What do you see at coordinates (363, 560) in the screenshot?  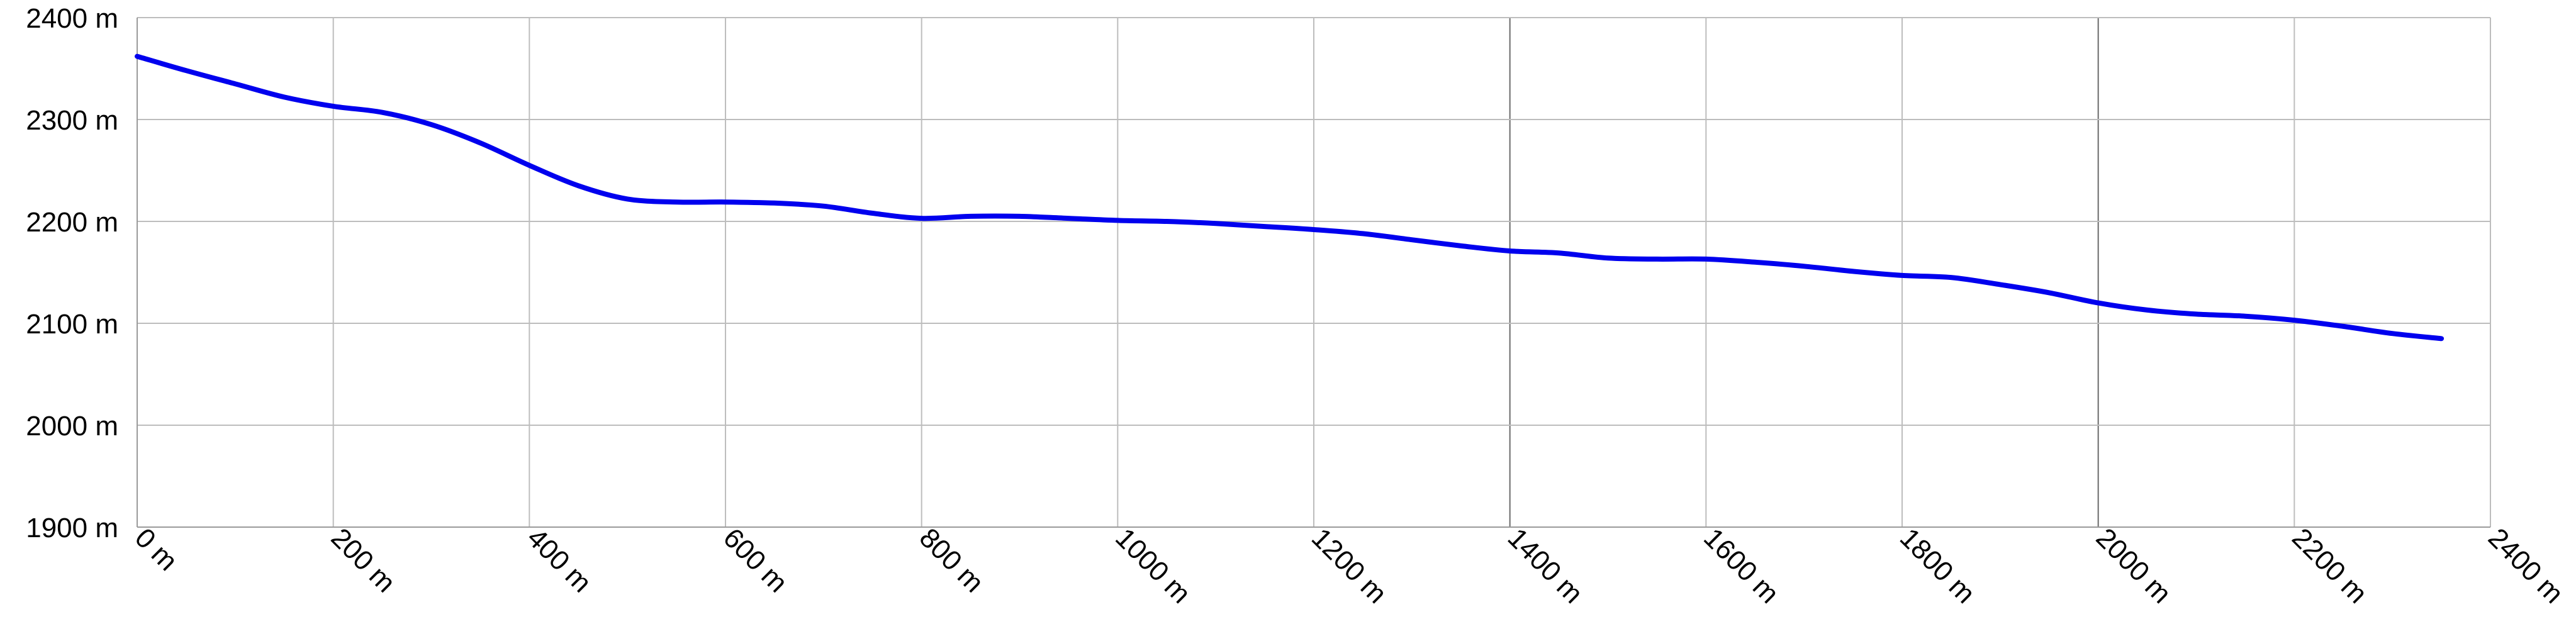 I see `x-tick-label-200: 200 m` at bounding box center [363, 560].